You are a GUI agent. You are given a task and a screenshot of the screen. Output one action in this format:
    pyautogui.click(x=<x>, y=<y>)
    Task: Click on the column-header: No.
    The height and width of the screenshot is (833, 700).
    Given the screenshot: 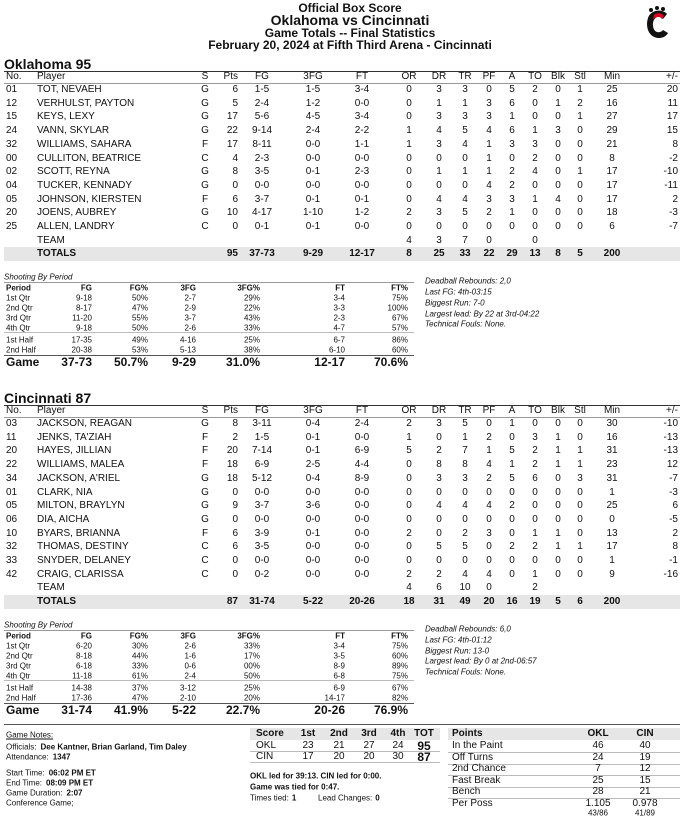 What is the action you would take?
    pyautogui.click(x=14, y=410)
    